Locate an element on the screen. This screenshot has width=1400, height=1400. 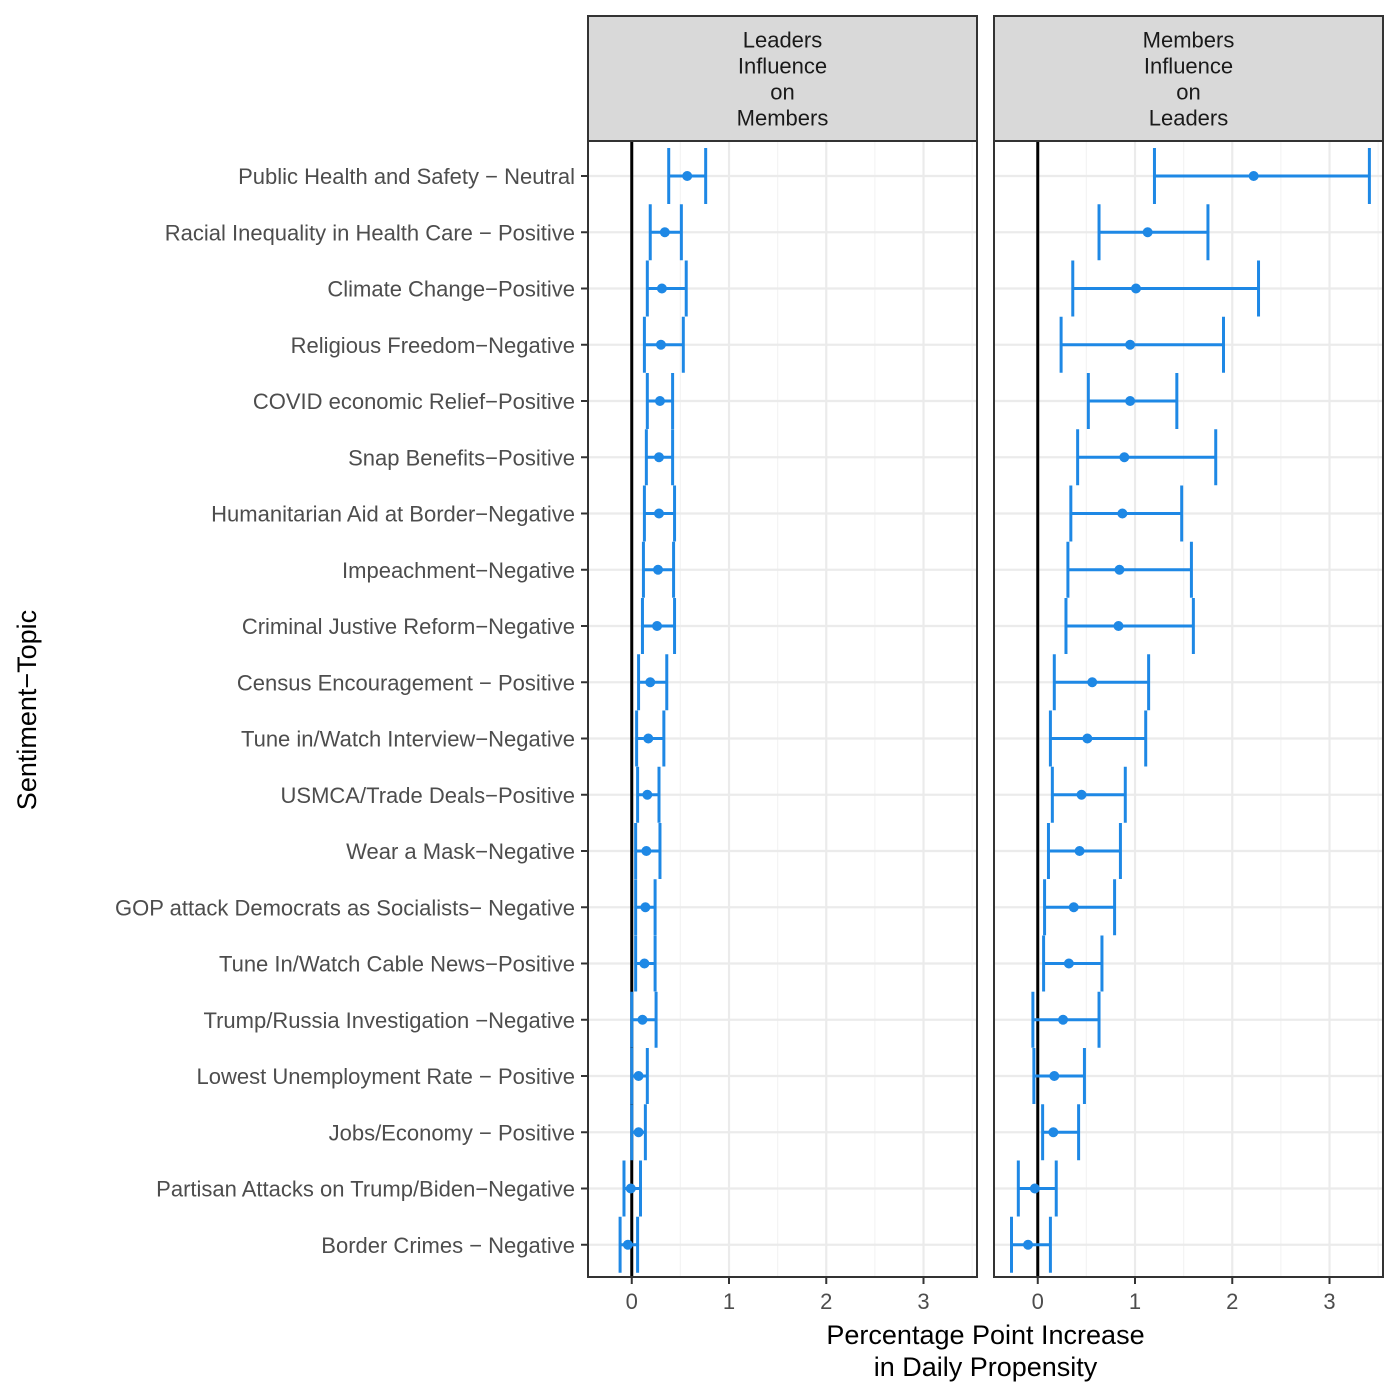
y-tick-label: Census Encouragement − Positive is located at coordinates (406, 682).